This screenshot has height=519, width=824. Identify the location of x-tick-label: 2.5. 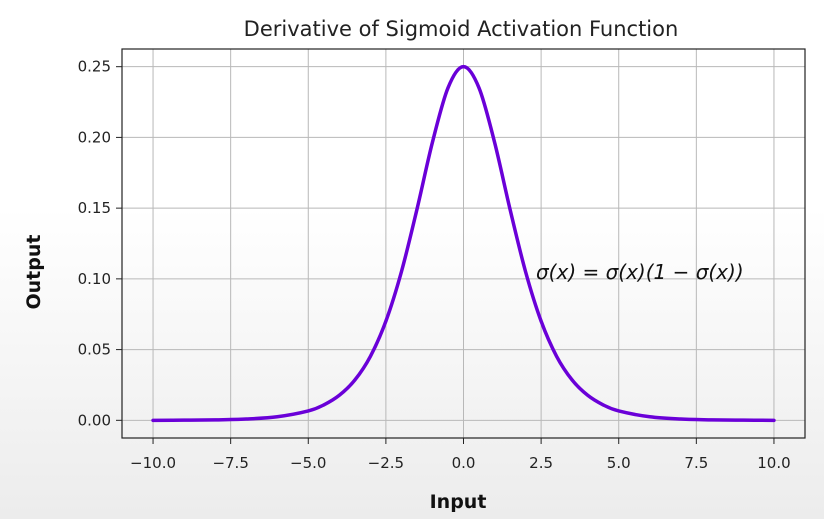
(541, 463).